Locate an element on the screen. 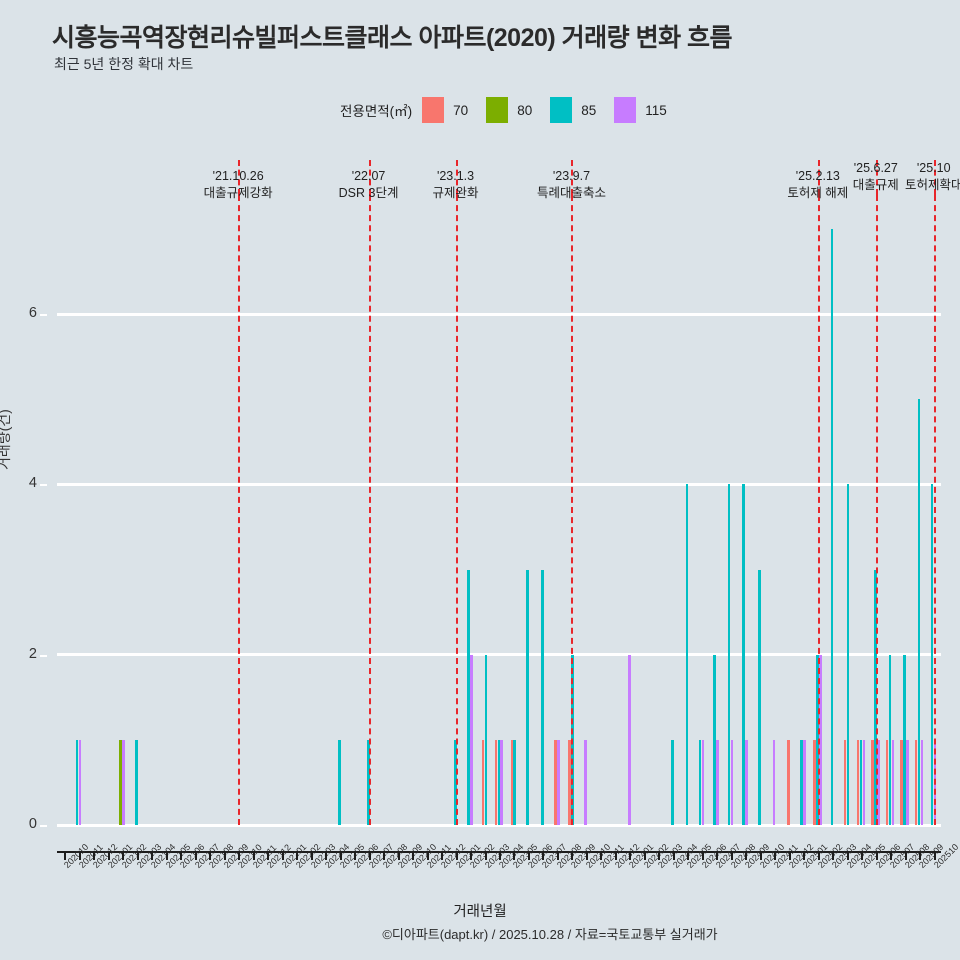  legend-title: 전용면적(㎡) is located at coordinates (376, 111).